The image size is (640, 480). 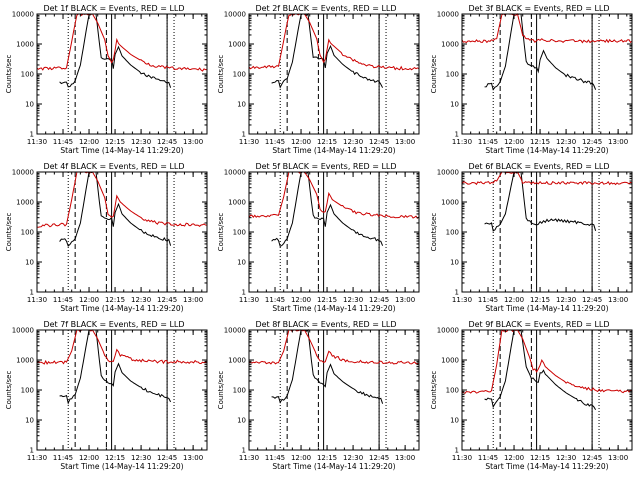 I want to click on chart-title: Det 2f BLACK = Events, RED = LLD, so click(x=325, y=8).